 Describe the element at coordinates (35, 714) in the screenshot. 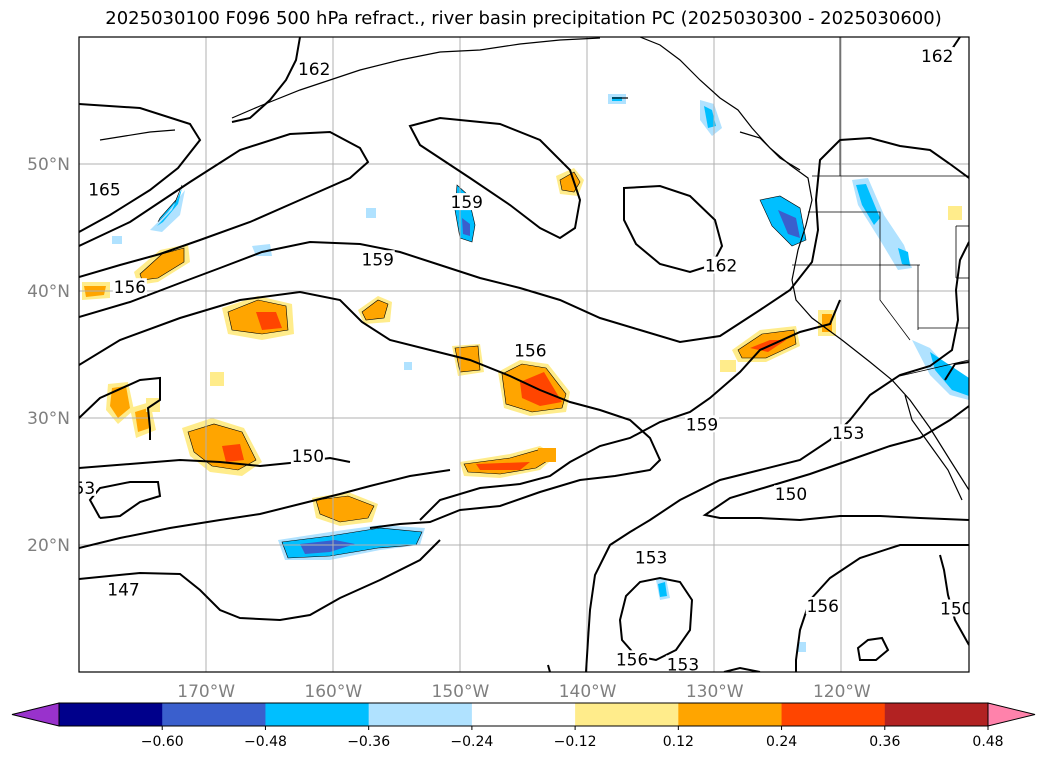

I see `colorbar-extend-min` at that location.